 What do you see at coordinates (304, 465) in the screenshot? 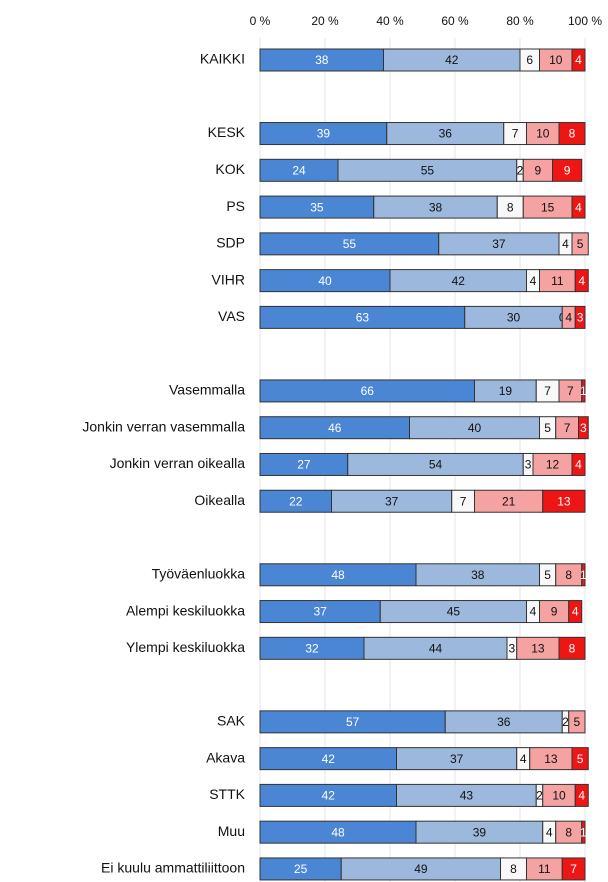
I see `segment-label: 27` at bounding box center [304, 465].